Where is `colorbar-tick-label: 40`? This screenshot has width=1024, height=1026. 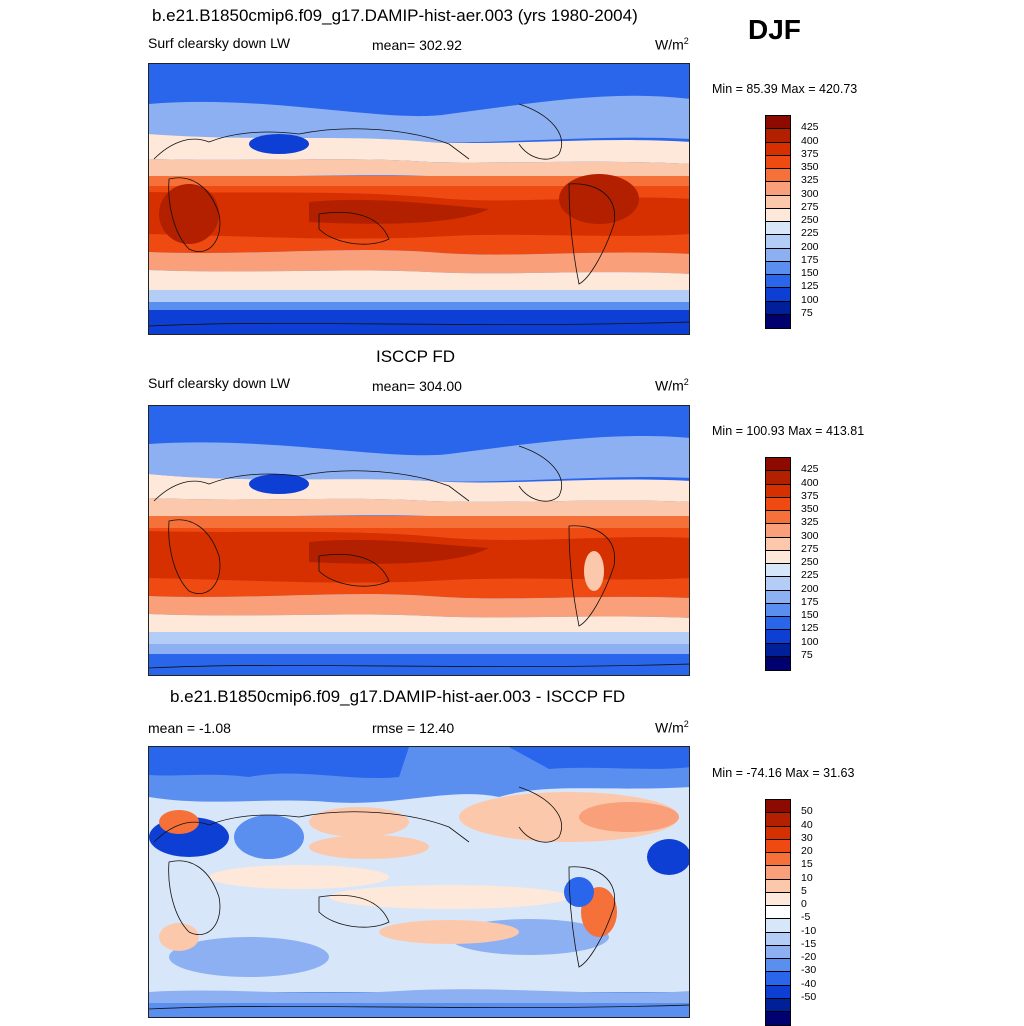 colorbar-tick-label: 40 is located at coordinates (807, 824).